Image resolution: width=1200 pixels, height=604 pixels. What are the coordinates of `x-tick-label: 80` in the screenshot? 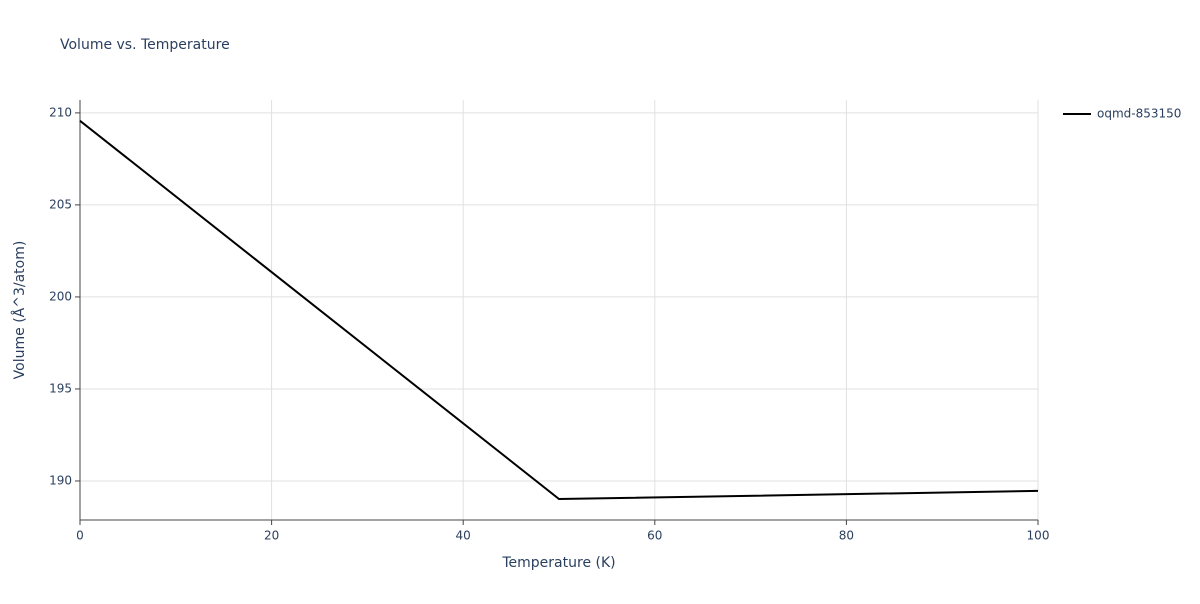 It's located at (846, 536).